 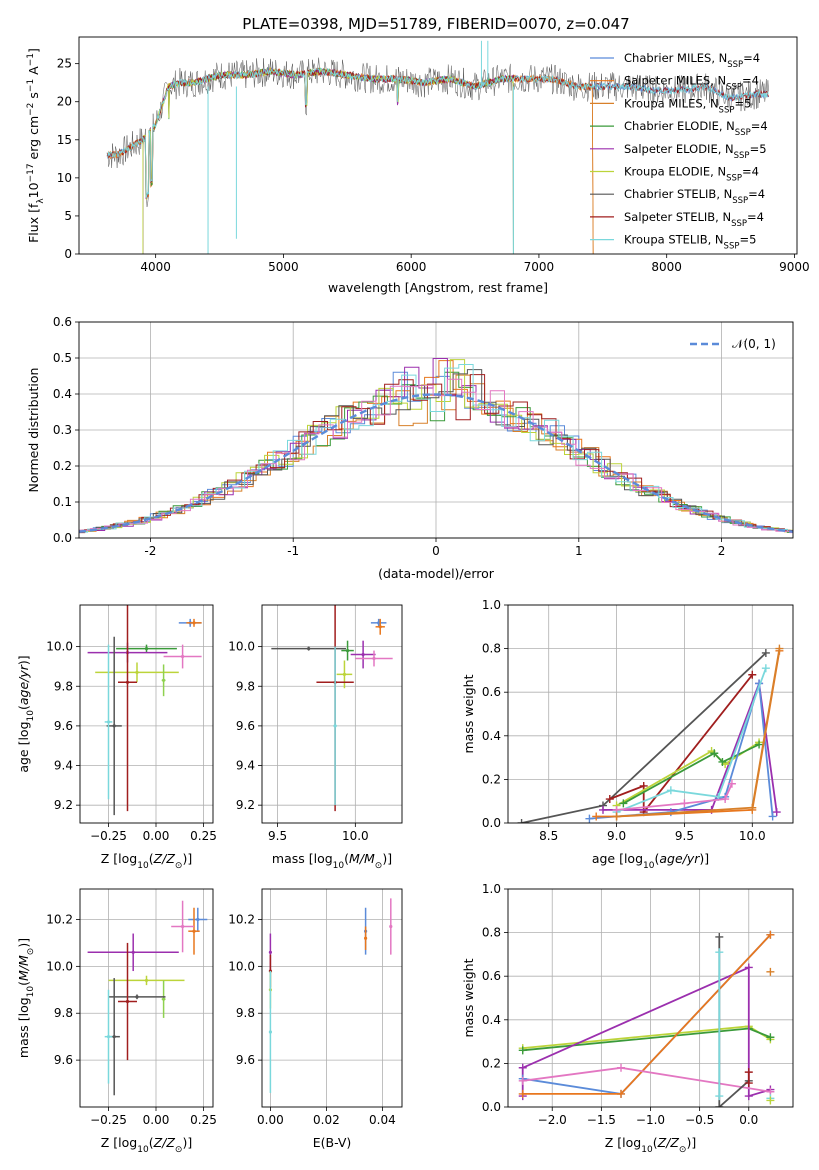 I want to click on x-tick-label: 4000, so click(x=155, y=267).